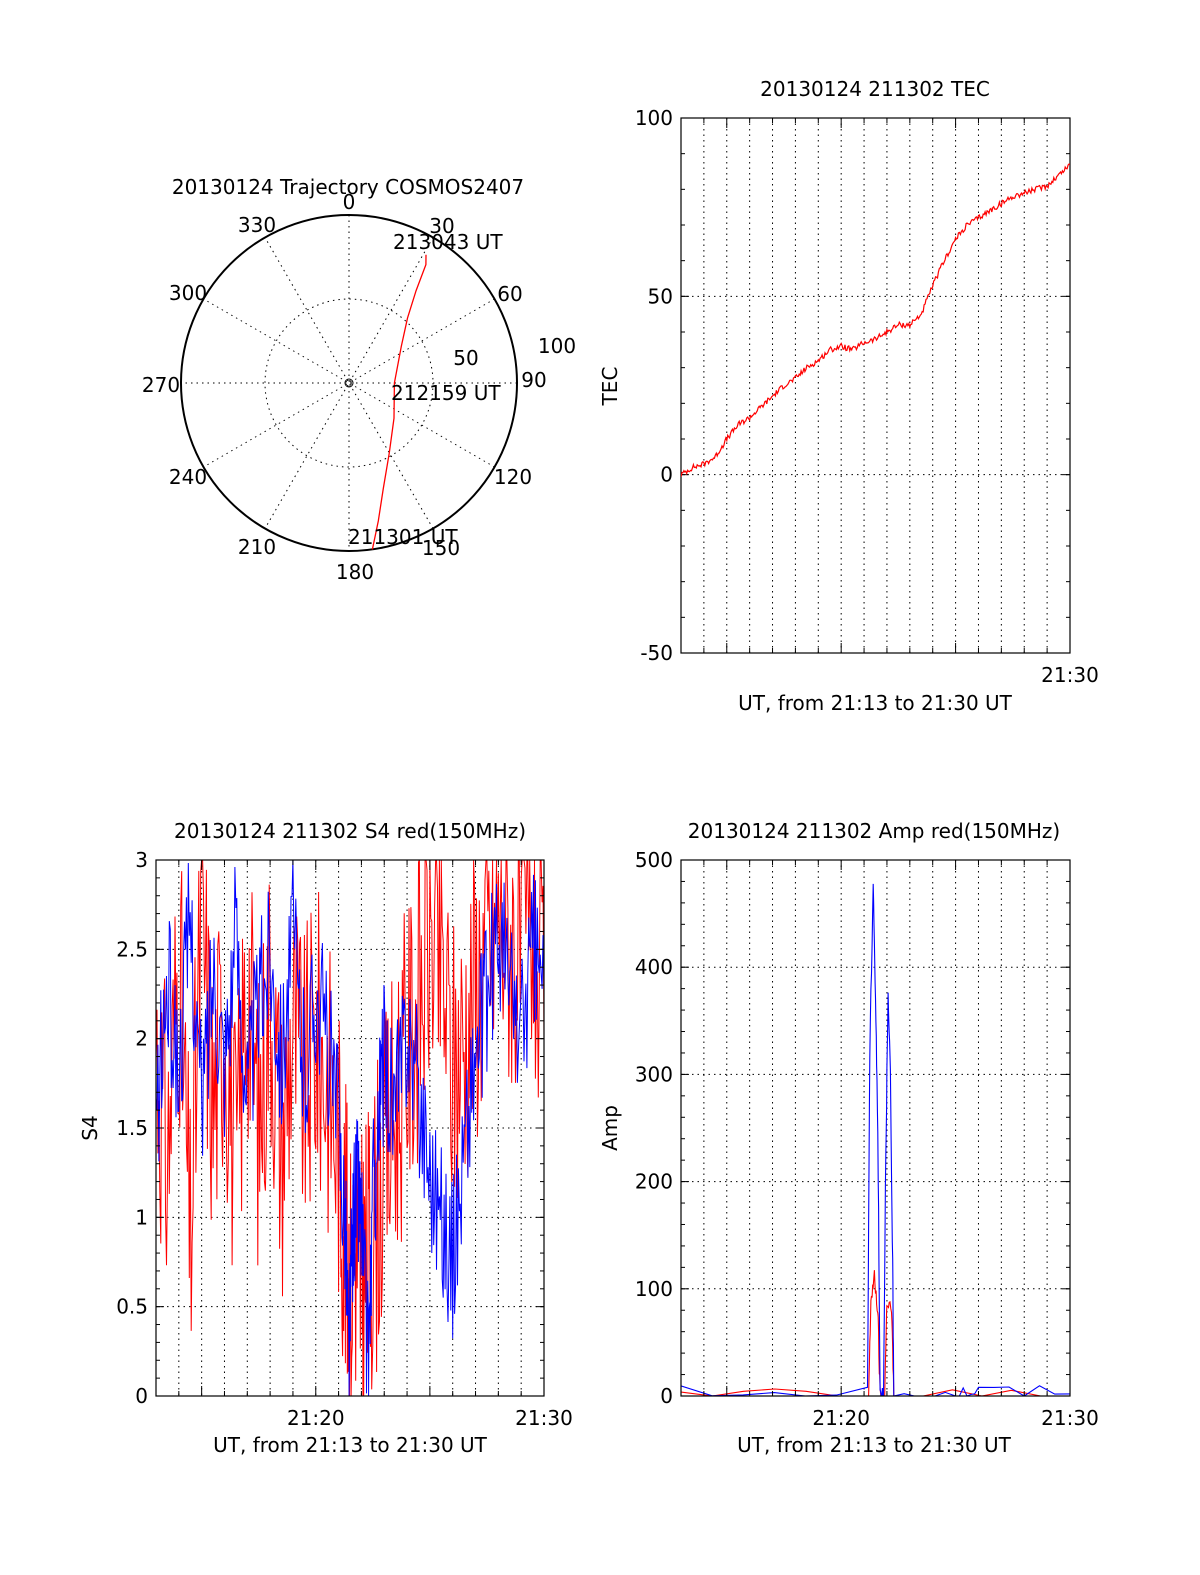 This screenshot has width=1200, height=1575. Describe the element at coordinates (465, 358) in the screenshot. I see `polar-radial-label-50: 50` at that location.